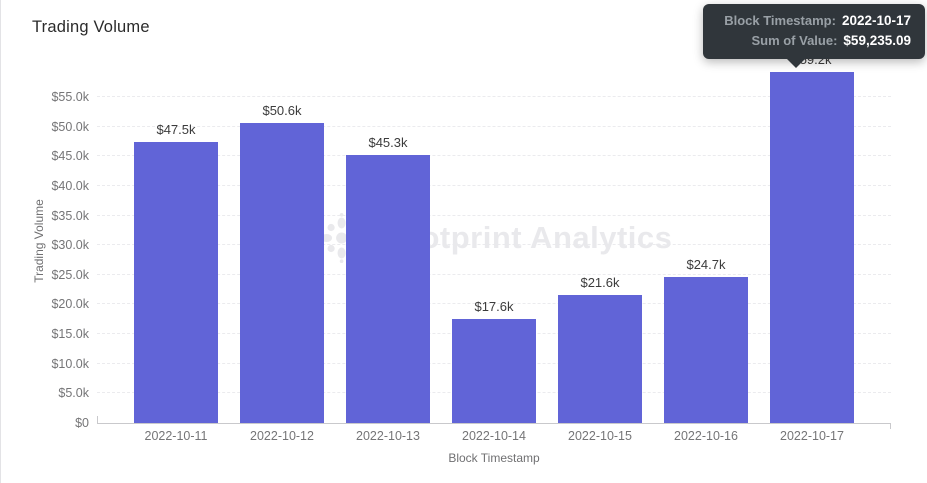 The height and width of the screenshot is (483, 927). I want to click on x-axis-title: Block Timestamp, so click(494, 458).